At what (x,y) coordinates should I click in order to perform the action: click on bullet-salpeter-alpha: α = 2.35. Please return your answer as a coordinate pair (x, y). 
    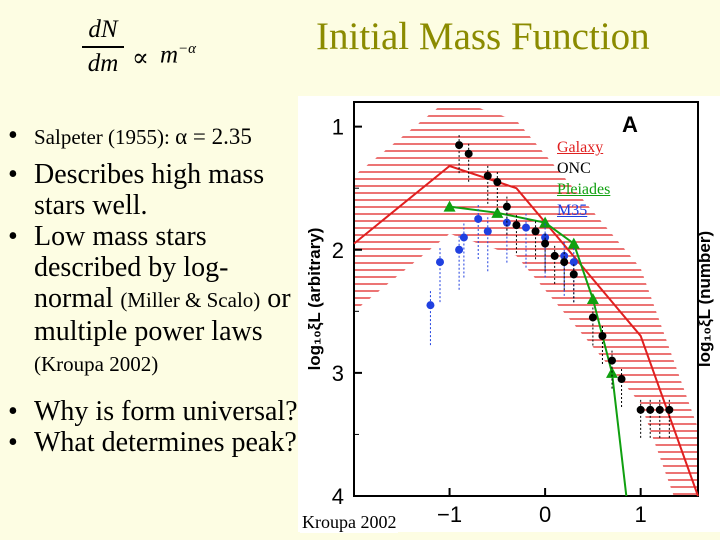
    Looking at the image, I should click on (213, 136).